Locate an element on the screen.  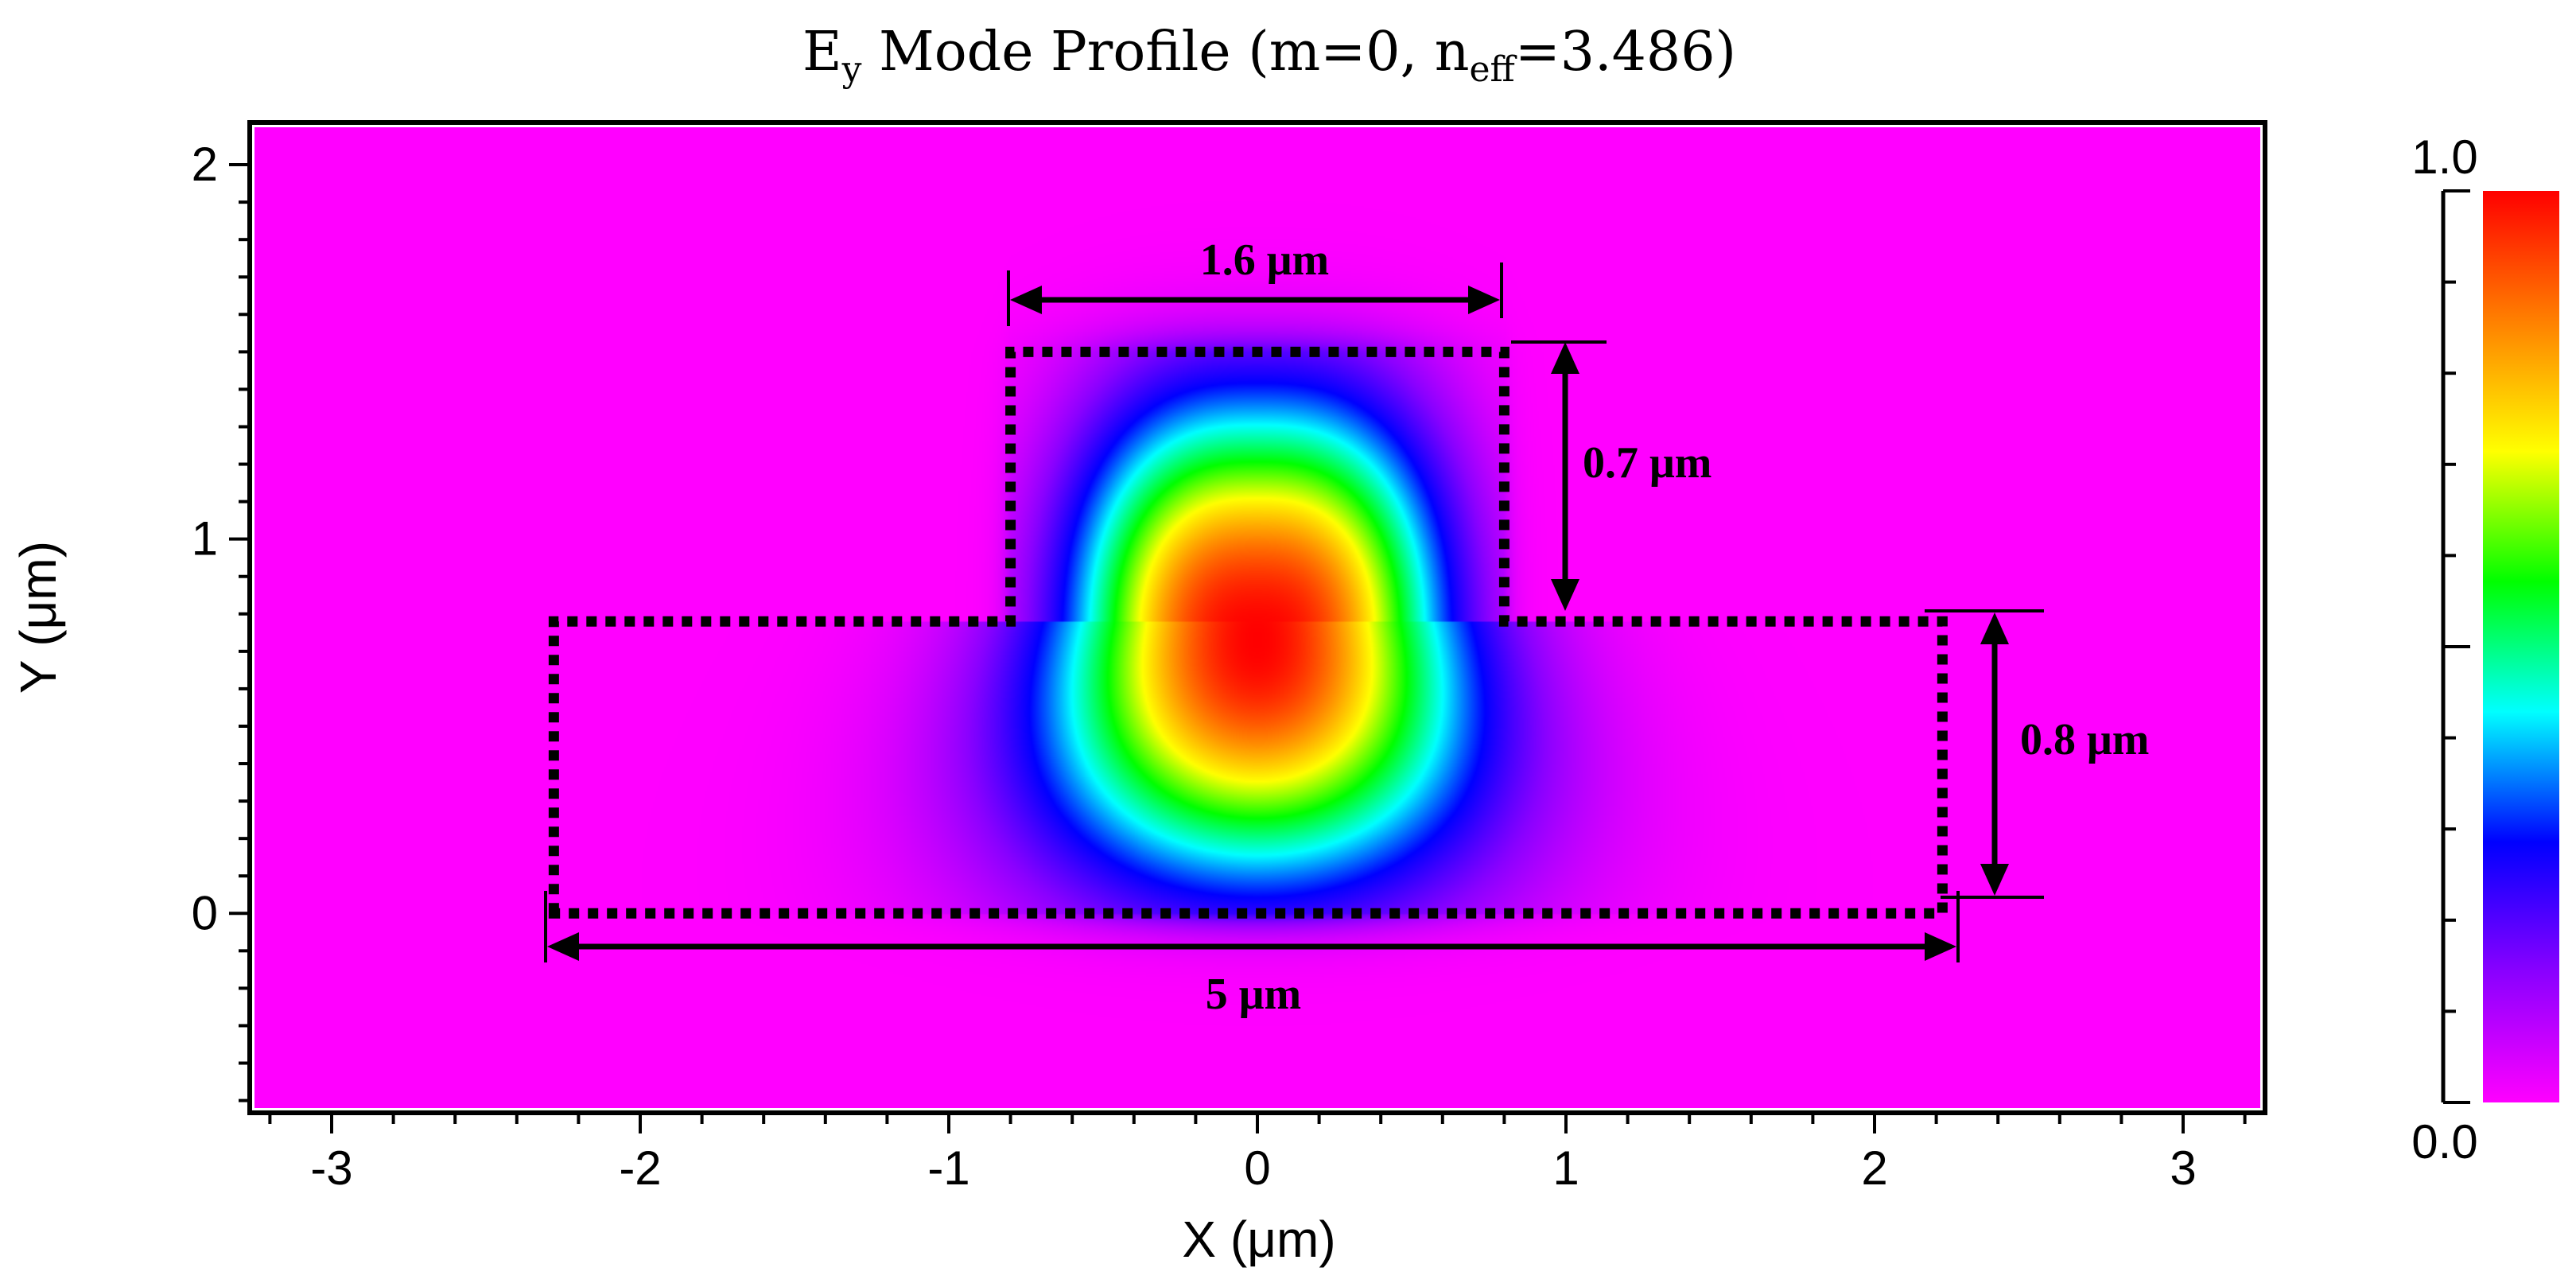
colorbar: 1.0 0.0 is located at coordinates (2485, 649).